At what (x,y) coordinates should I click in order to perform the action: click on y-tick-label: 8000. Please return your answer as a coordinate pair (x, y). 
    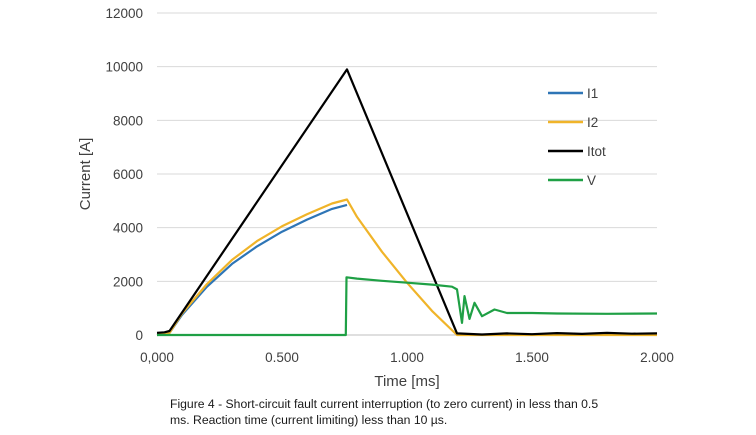
    Looking at the image, I should click on (128, 120).